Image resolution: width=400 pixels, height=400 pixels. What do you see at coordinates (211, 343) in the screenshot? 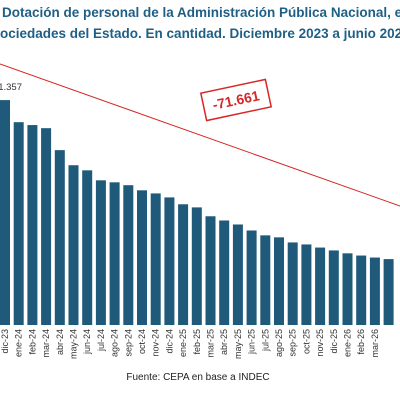
I see `x-tick-label: mar-25` at bounding box center [211, 343].